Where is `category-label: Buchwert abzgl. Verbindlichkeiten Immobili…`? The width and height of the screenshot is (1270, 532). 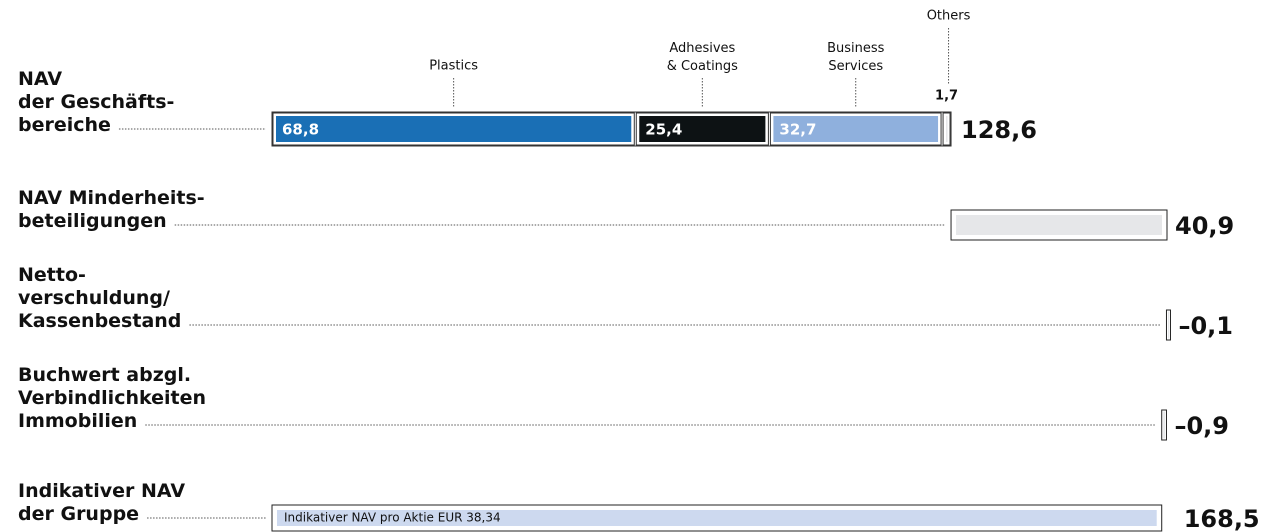
category-label: Buchwert abzgl. Verbindlichkeiten Immobili… is located at coordinates (112, 398).